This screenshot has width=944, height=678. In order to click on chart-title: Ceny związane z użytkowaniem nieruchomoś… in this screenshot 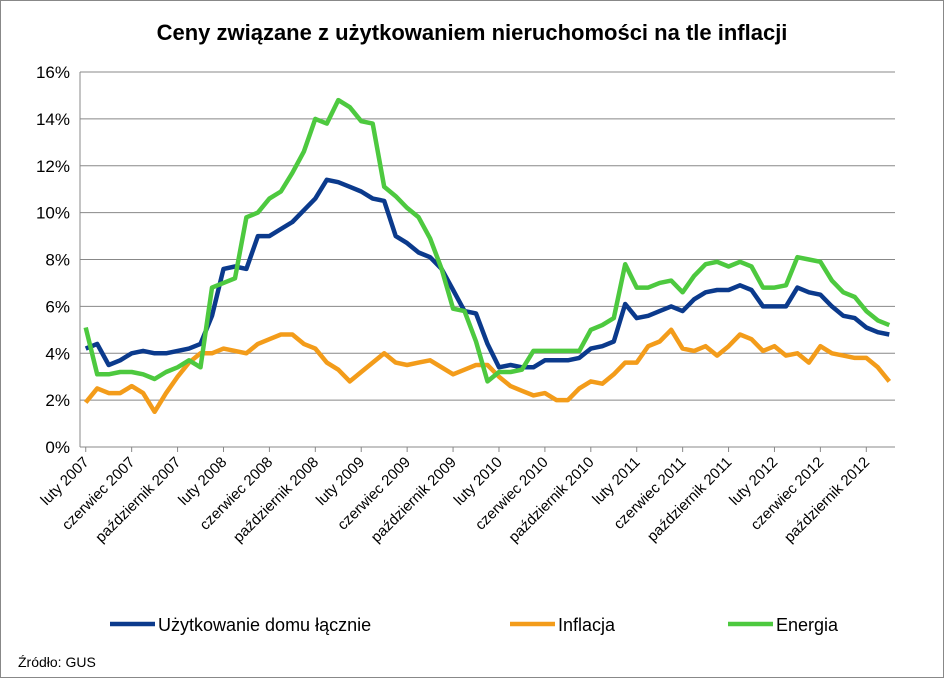, I will do `click(472, 32)`.